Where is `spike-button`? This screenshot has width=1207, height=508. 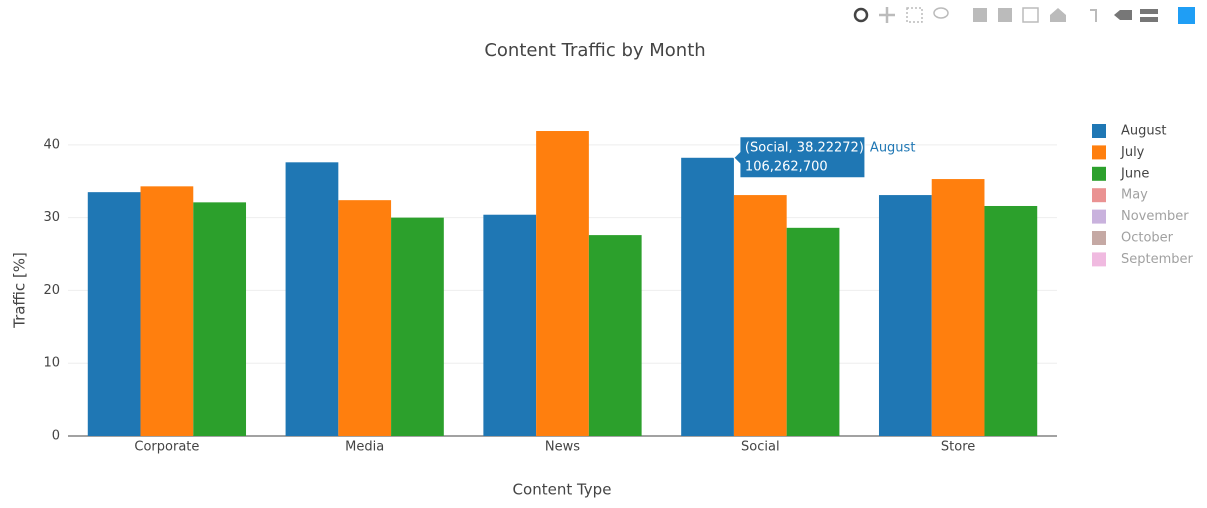 spike-button is located at coordinates (1093, 15).